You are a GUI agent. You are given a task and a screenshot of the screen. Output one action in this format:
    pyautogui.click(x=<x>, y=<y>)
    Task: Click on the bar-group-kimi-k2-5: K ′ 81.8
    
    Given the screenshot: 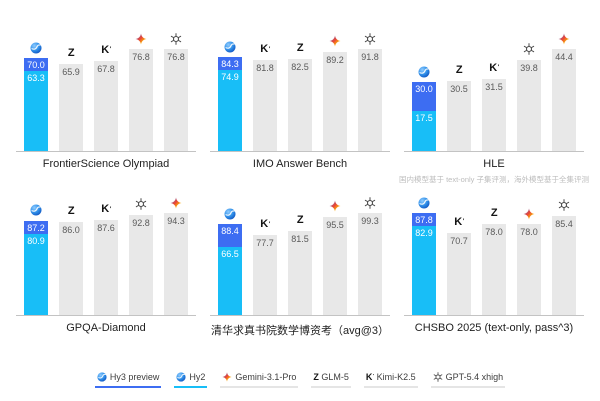 What is the action you would take?
    pyautogui.click(x=265, y=97)
    